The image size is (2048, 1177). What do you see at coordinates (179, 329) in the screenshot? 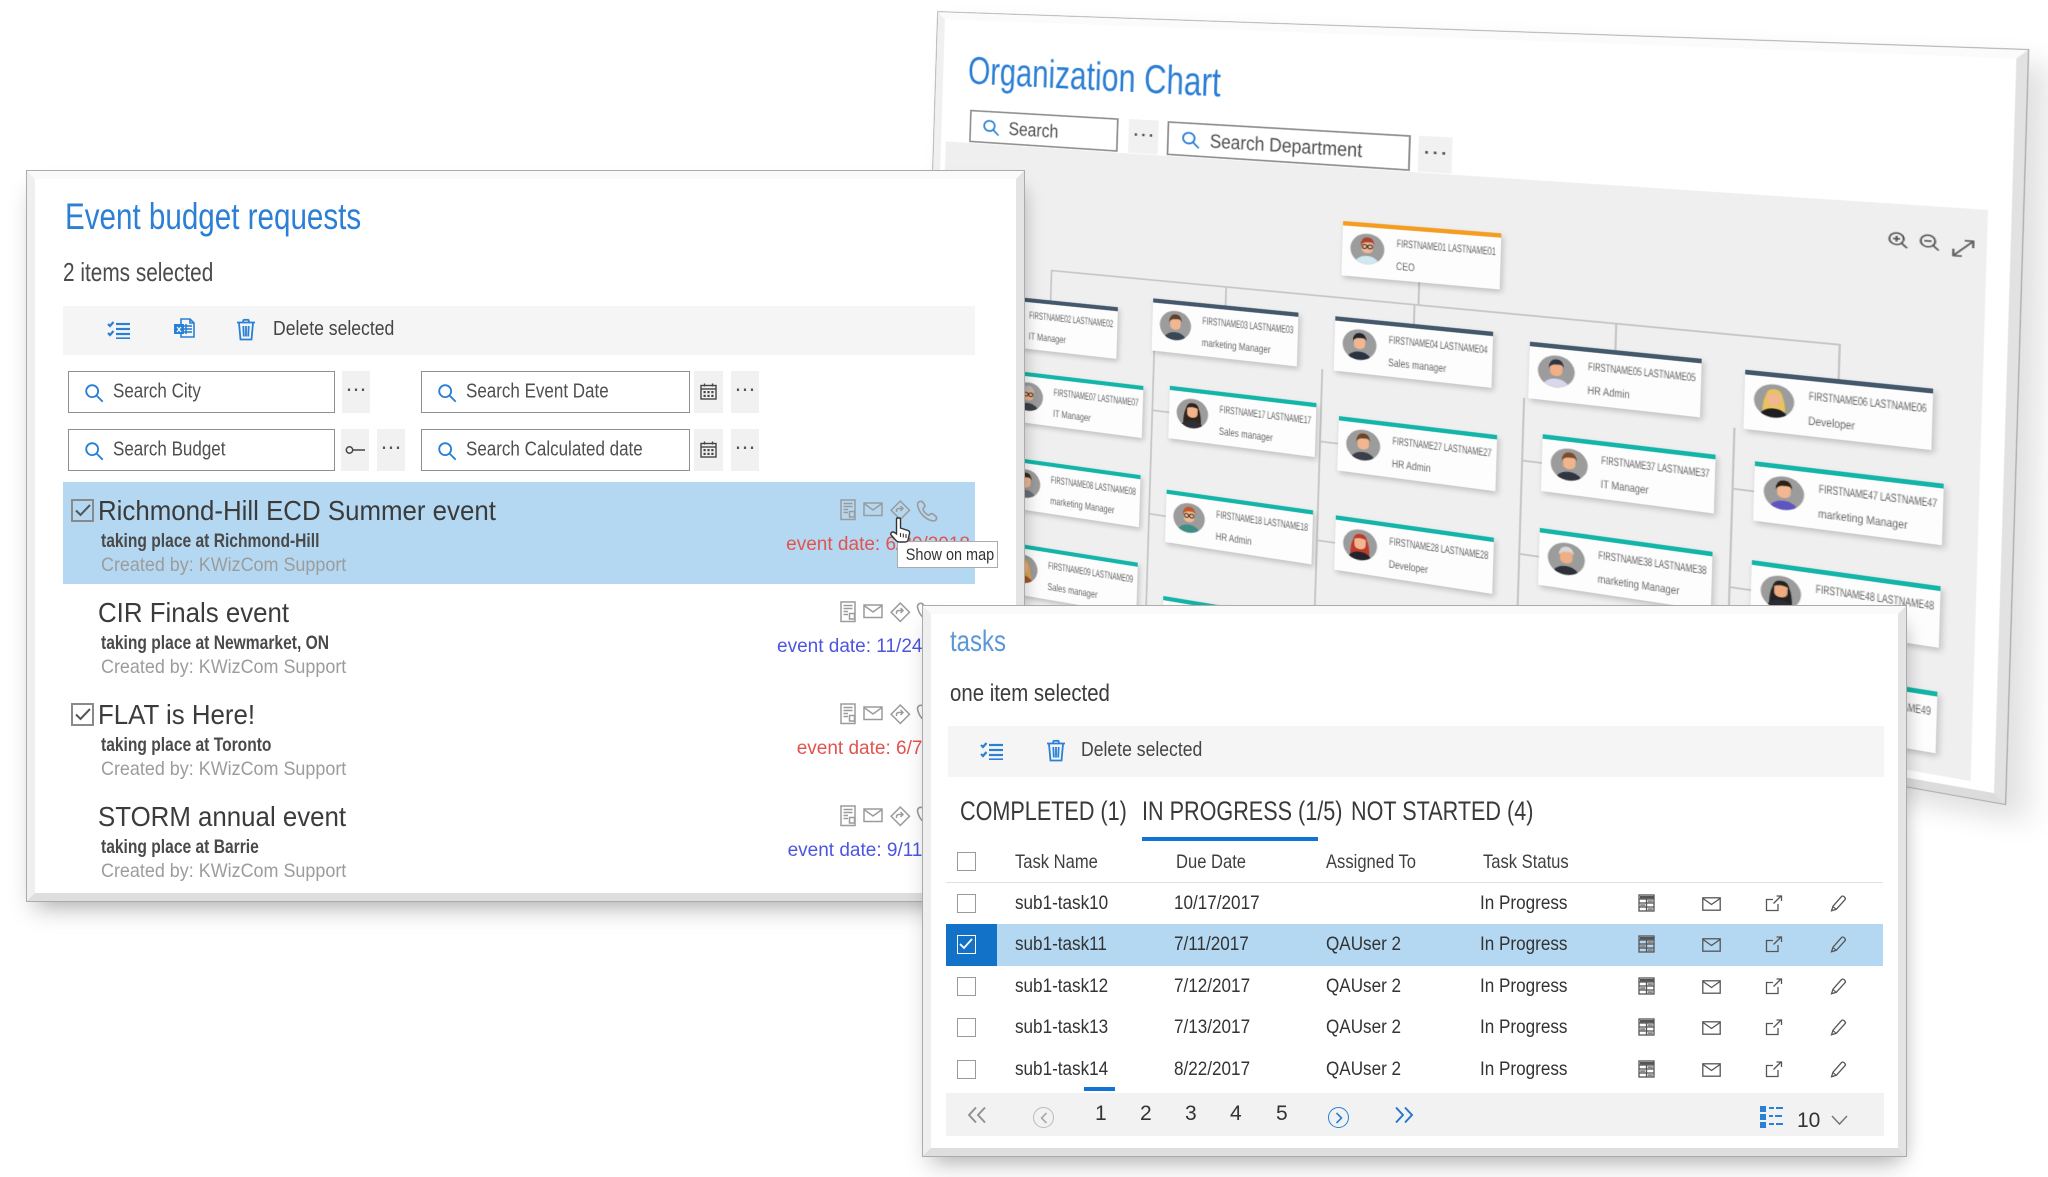
I see `svg-text: x` at bounding box center [179, 329].